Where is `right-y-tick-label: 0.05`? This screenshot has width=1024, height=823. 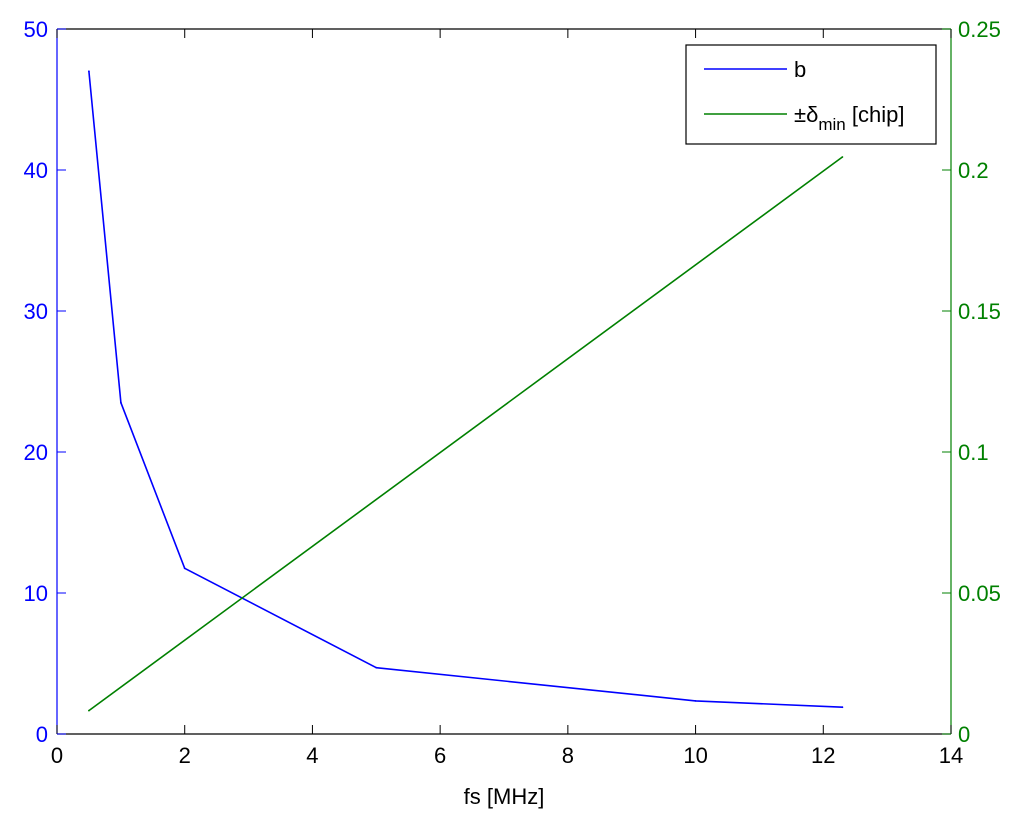
right-y-tick-label: 0.05 is located at coordinates (979, 593).